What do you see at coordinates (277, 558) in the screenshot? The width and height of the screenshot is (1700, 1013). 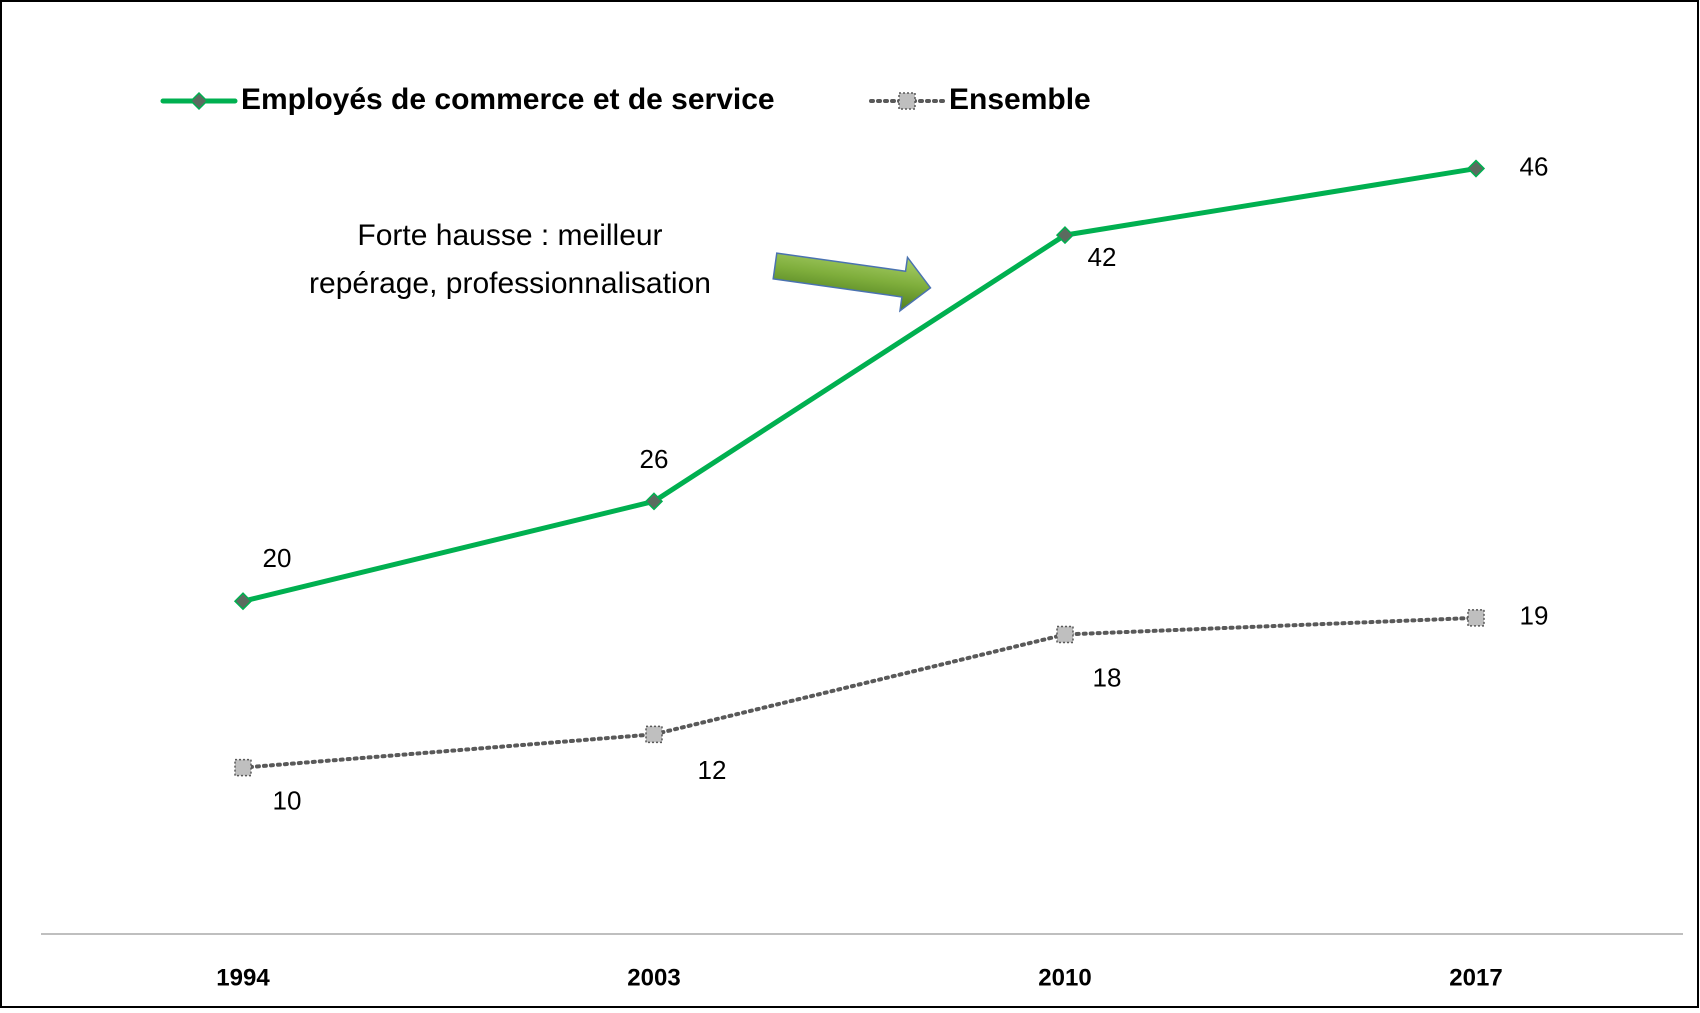 I see `data-label: 20` at bounding box center [277, 558].